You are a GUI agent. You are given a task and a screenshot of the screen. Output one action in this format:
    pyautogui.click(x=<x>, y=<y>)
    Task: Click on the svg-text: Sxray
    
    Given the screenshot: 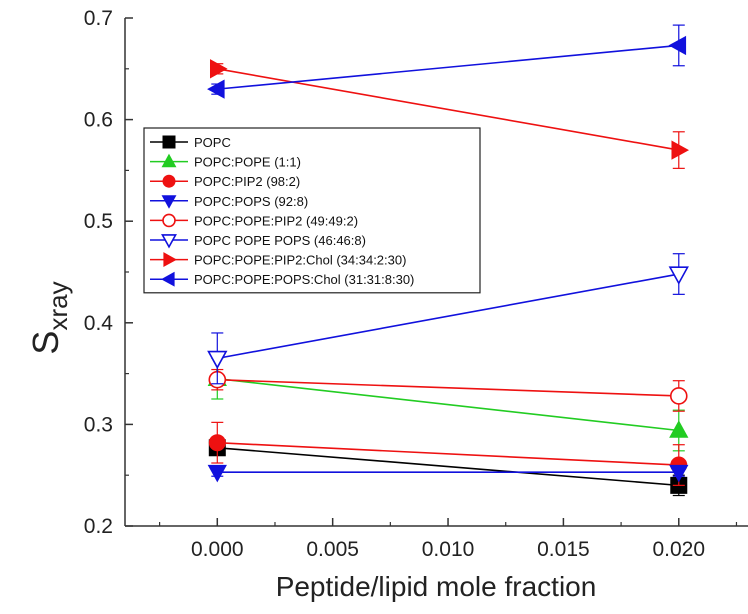 What is the action you would take?
    pyautogui.click(x=49, y=317)
    